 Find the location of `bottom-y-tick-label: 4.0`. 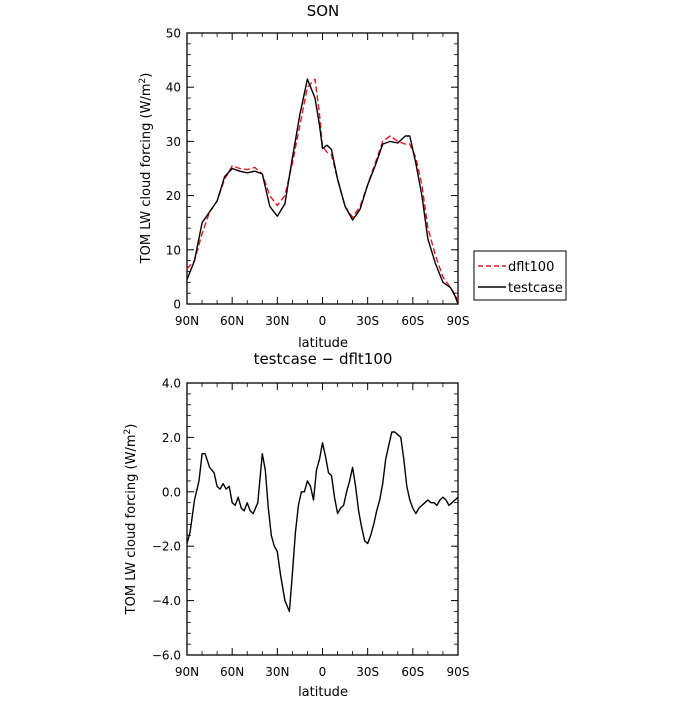

bottom-y-tick-label: 4.0 is located at coordinates (171, 384).